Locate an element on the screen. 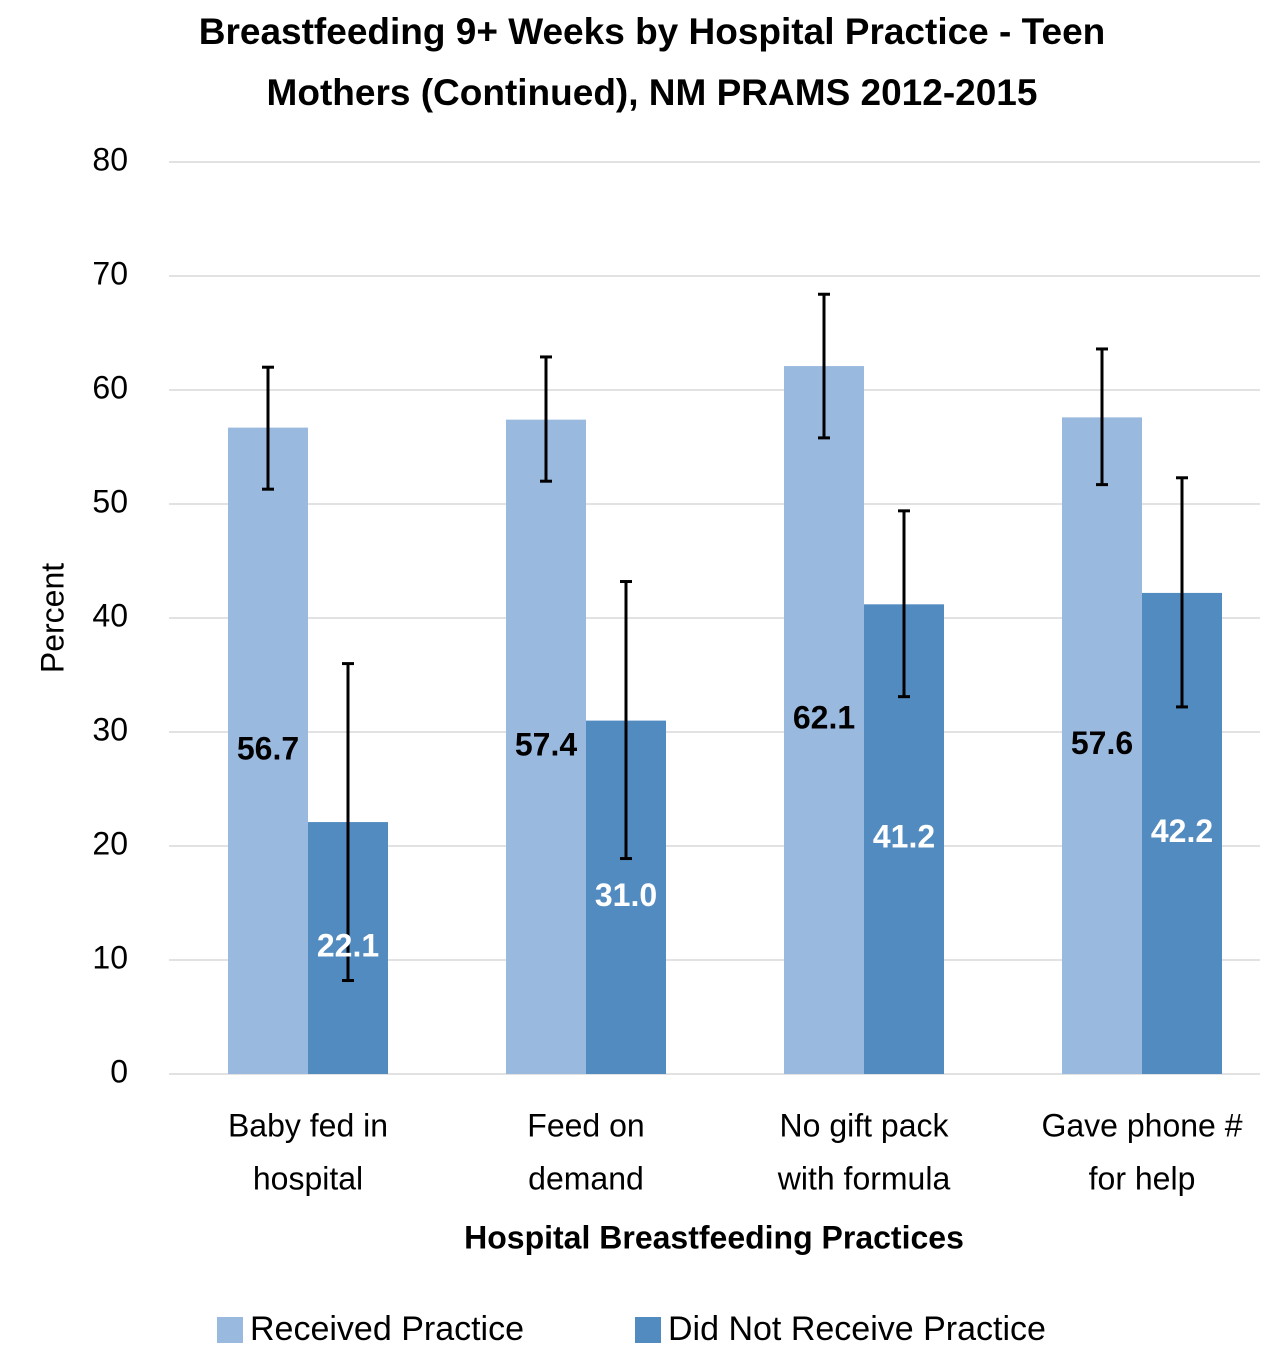 This screenshot has height=1356, width=1262. data-label: 57.6 is located at coordinates (1102, 743).